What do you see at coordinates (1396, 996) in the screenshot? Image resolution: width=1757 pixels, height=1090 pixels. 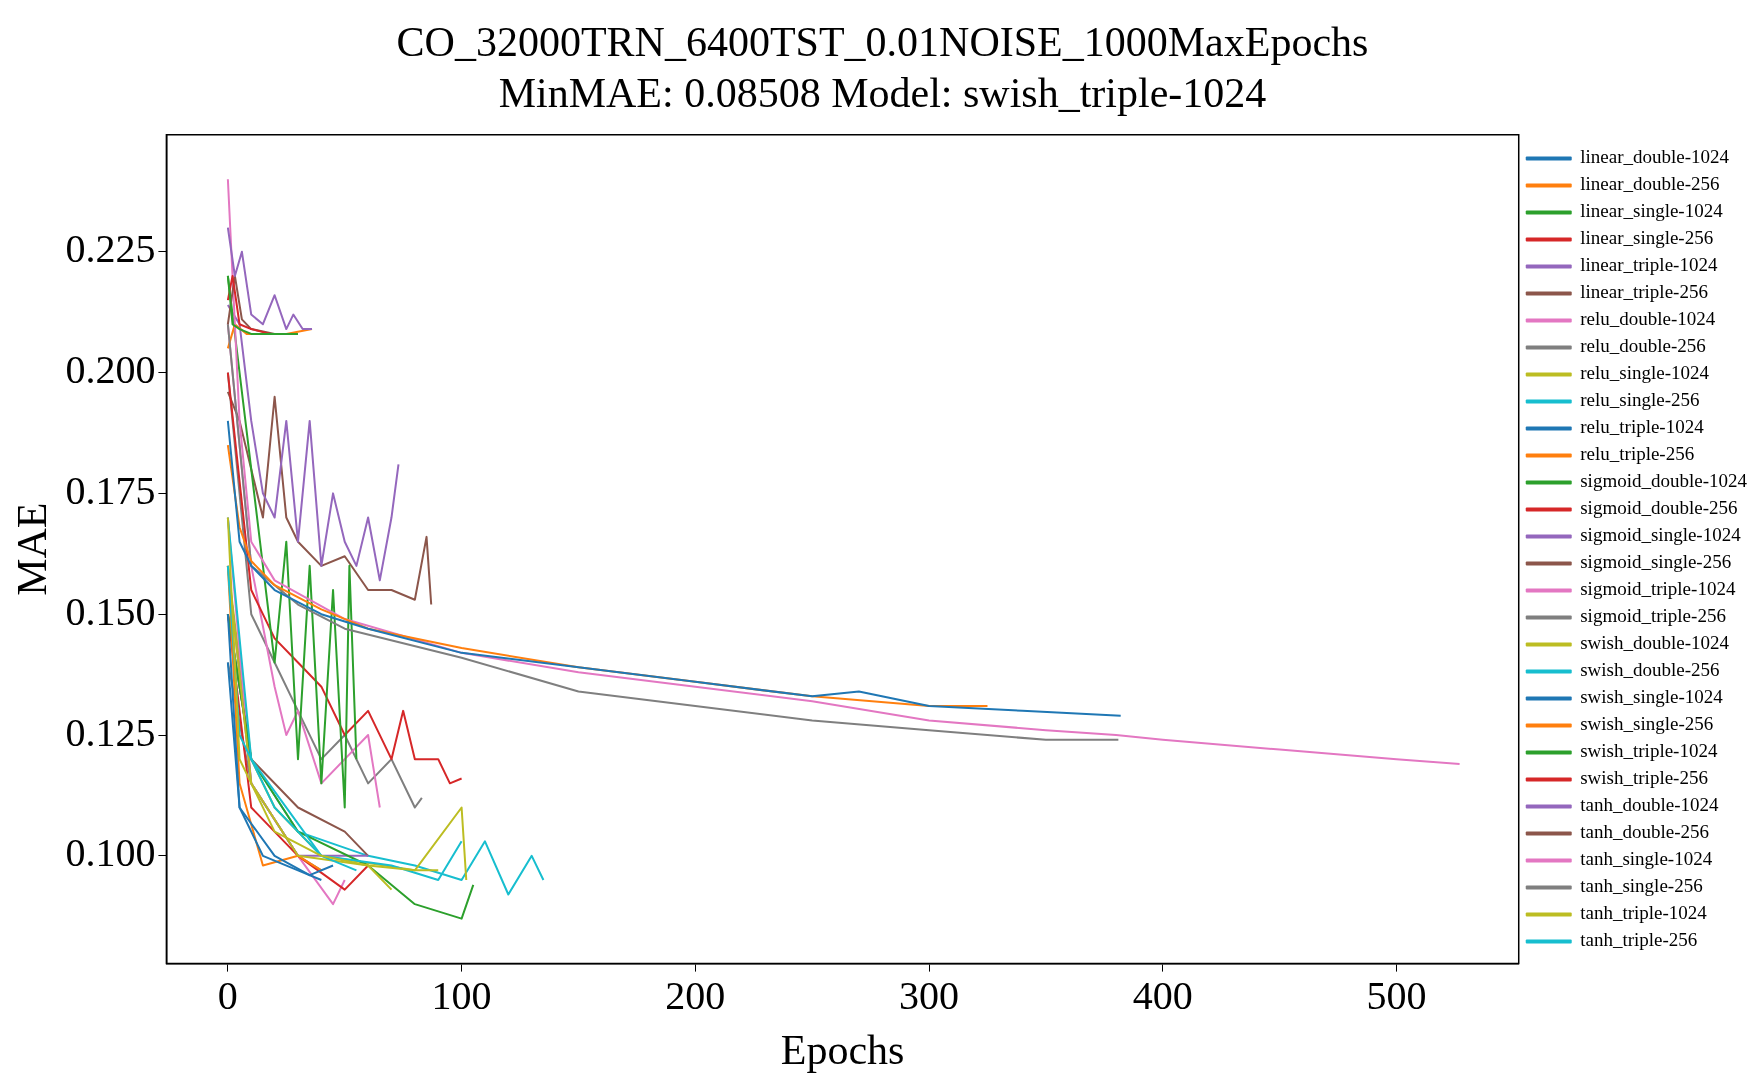 I see `x-tick-label: 500` at bounding box center [1396, 996].